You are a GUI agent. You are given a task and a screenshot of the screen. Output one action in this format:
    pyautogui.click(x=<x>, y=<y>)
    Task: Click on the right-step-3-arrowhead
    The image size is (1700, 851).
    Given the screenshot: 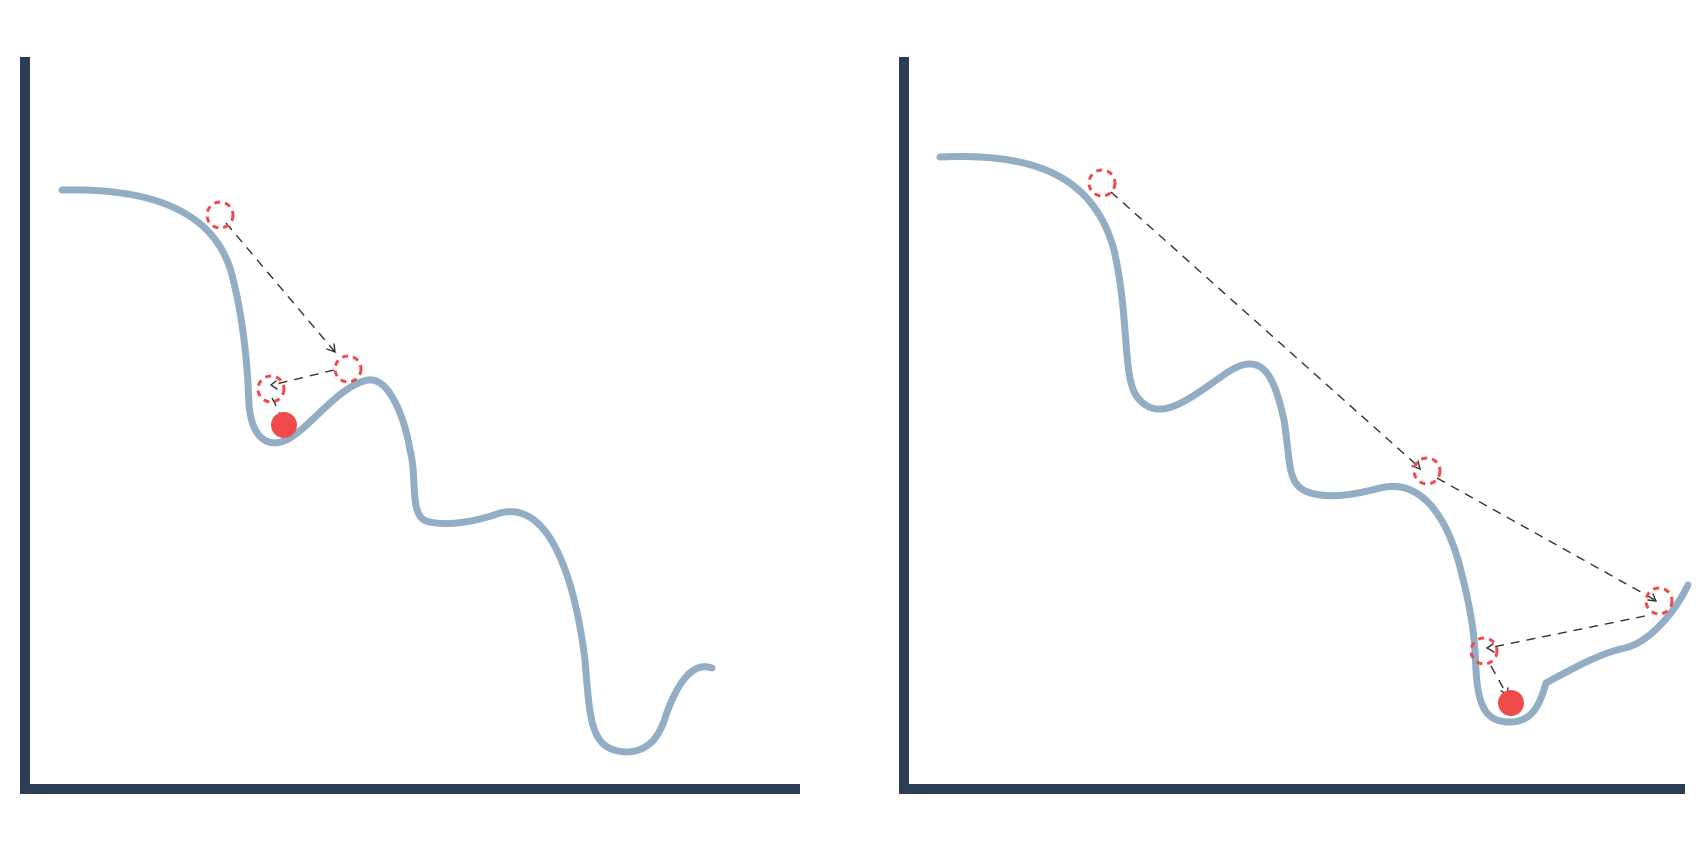 What is the action you would take?
    pyautogui.click(x=1490, y=648)
    